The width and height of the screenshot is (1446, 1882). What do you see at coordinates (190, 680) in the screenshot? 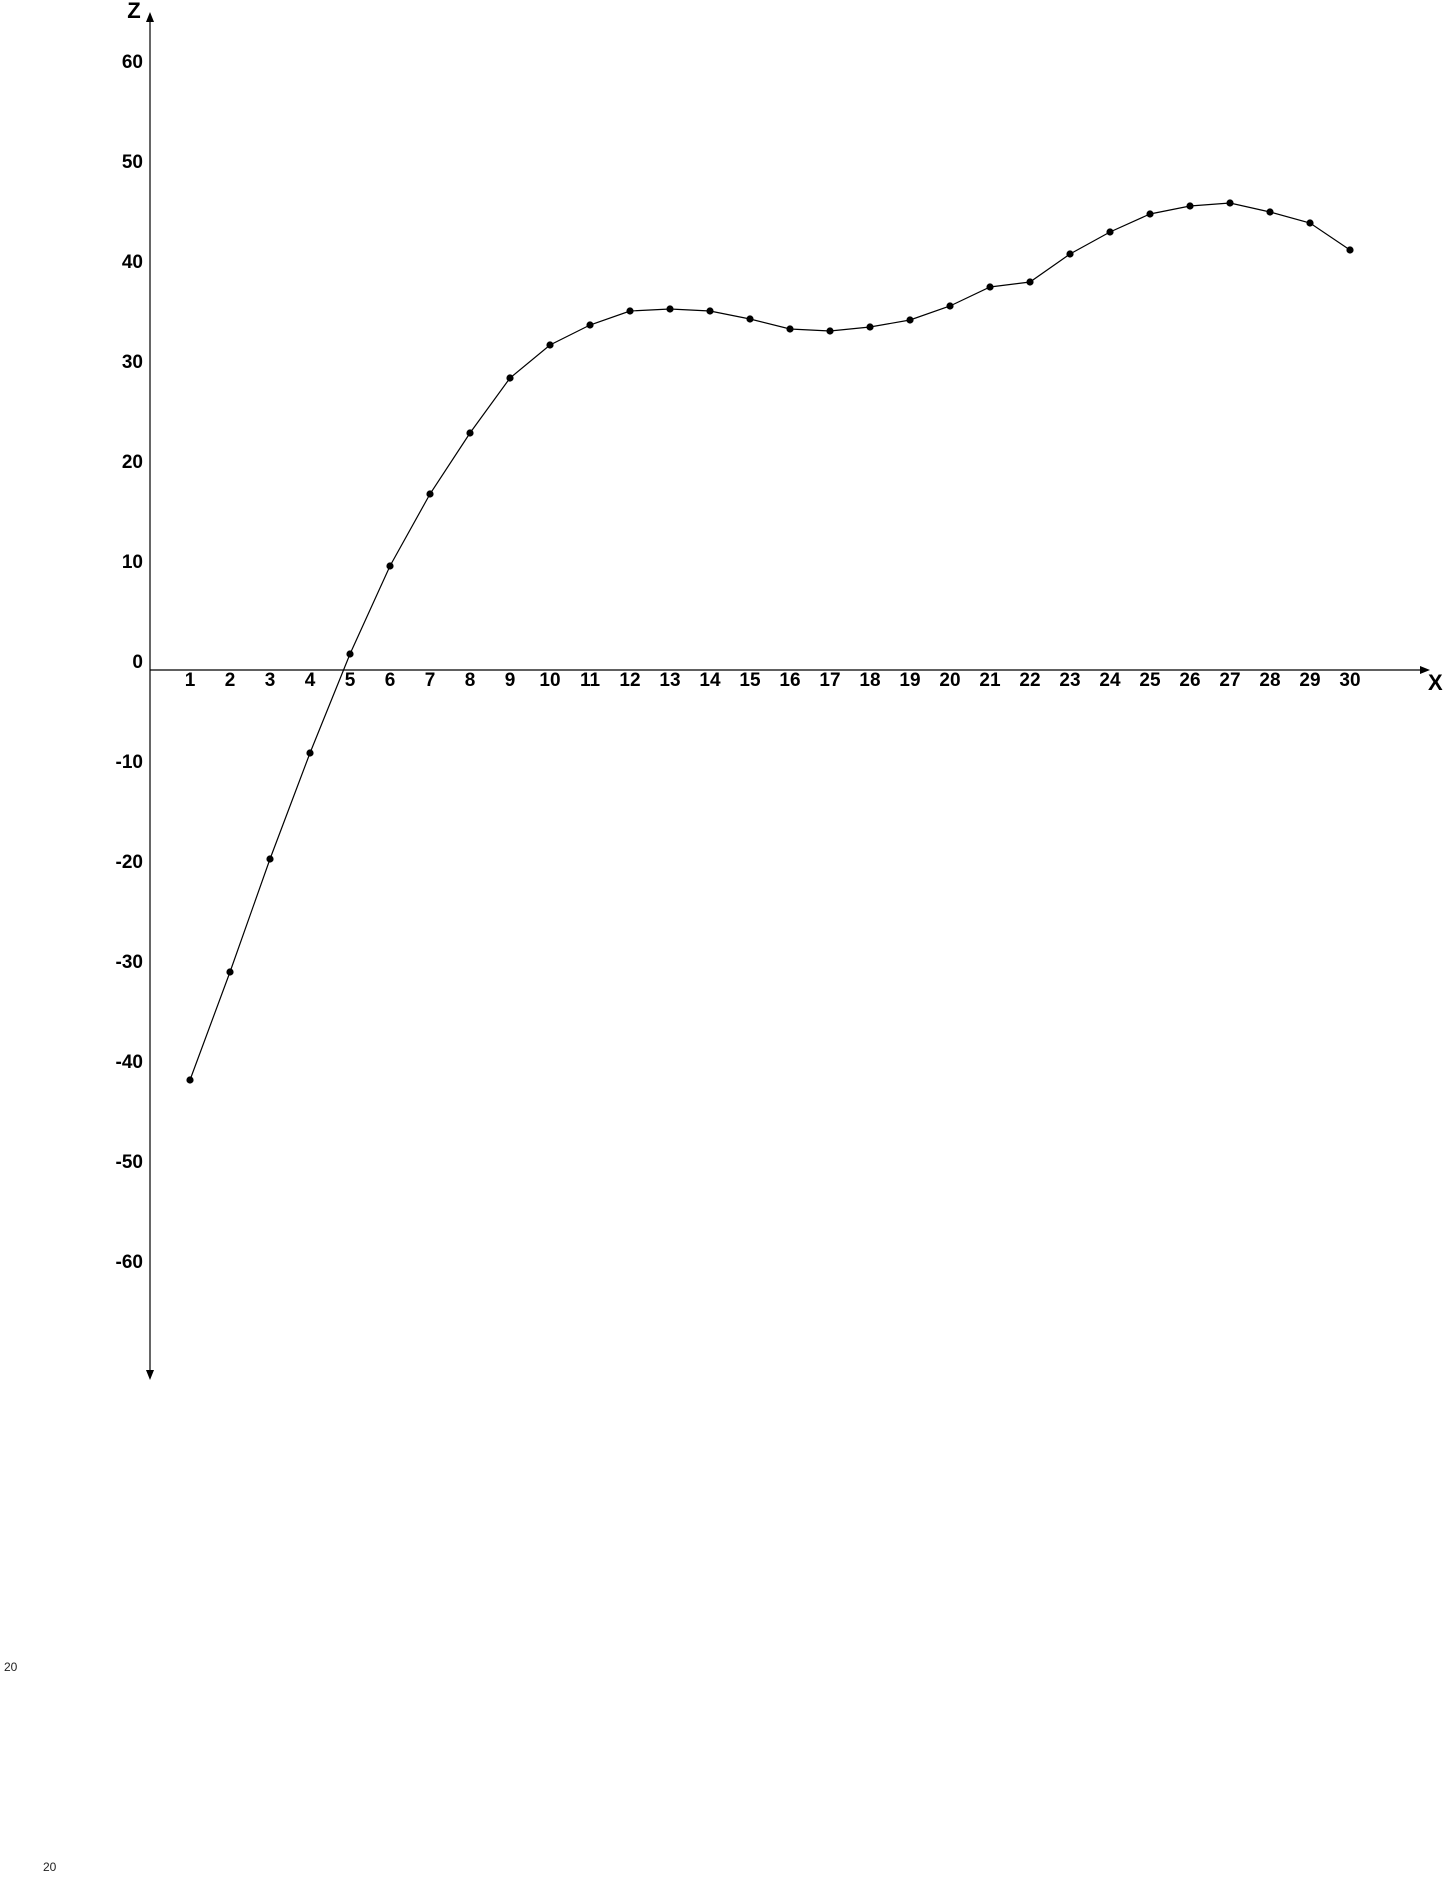
I see `x-tick-label: 1` at bounding box center [190, 680].